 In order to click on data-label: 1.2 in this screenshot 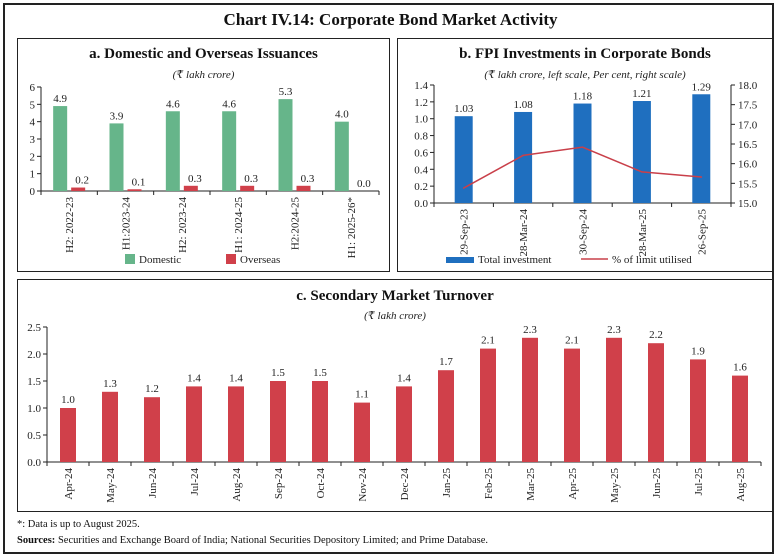, I will do `click(152, 389)`.